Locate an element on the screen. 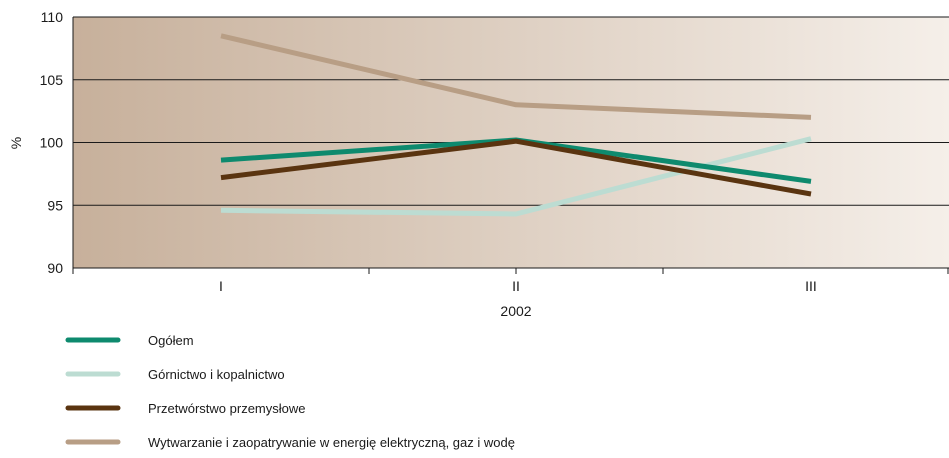 The width and height of the screenshot is (949, 458). x-tick-label: I is located at coordinates (221, 286).